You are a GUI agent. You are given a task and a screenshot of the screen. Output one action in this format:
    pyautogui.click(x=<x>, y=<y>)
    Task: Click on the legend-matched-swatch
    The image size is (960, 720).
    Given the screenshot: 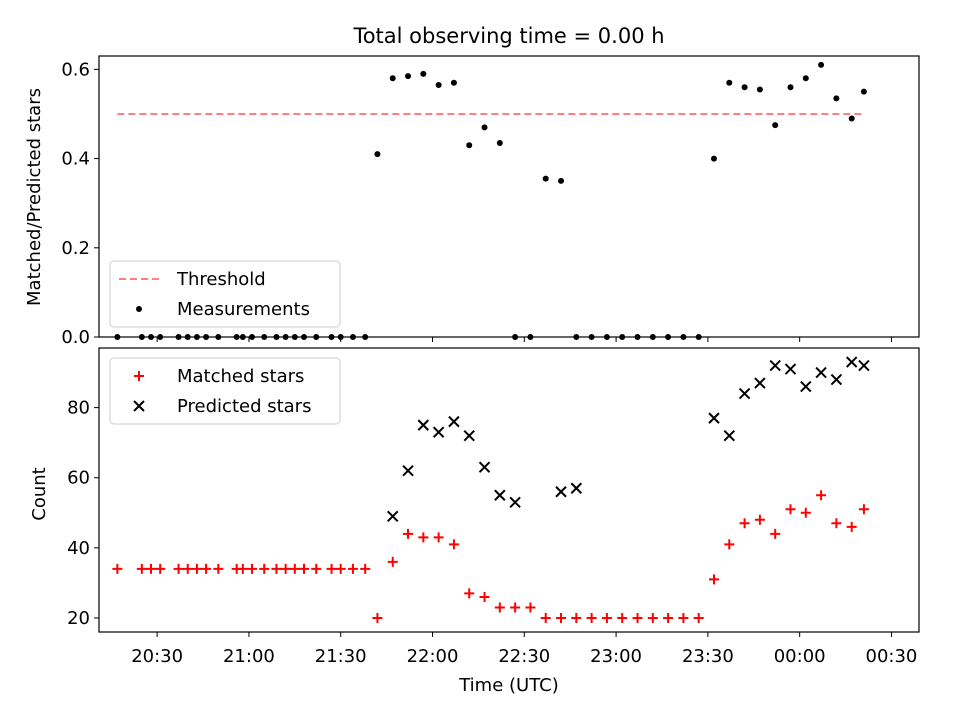 What is the action you would take?
    pyautogui.click(x=139, y=376)
    